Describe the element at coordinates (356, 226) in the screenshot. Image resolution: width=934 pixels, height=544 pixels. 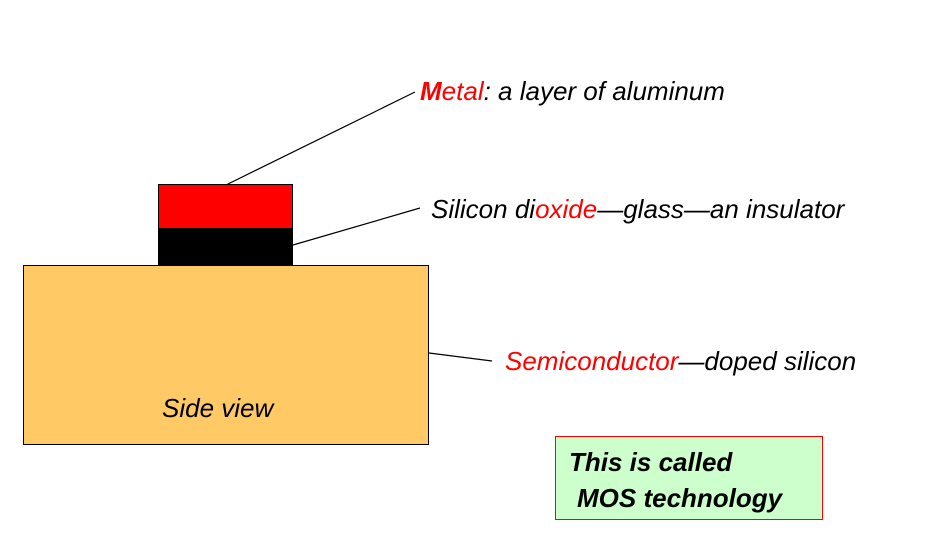
I see `oxide-leader-line` at that location.